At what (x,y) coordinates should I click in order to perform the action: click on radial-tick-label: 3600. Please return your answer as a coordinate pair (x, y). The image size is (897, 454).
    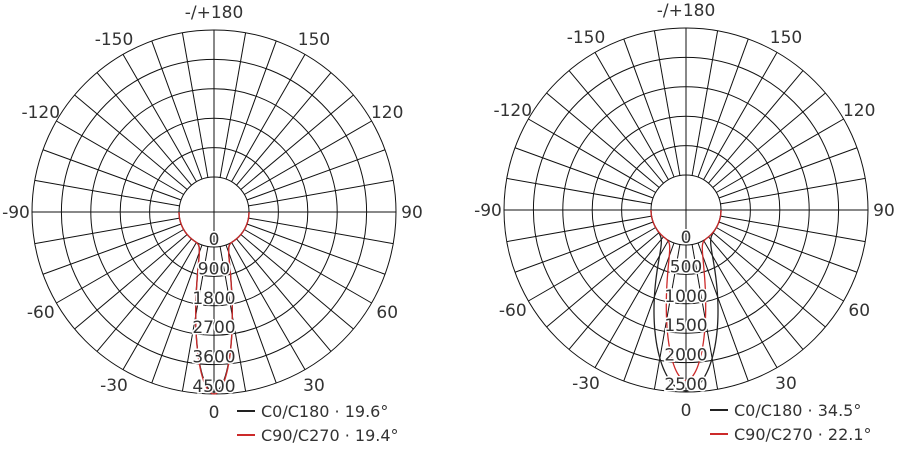
    Looking at the image, I should click on (213, 358).